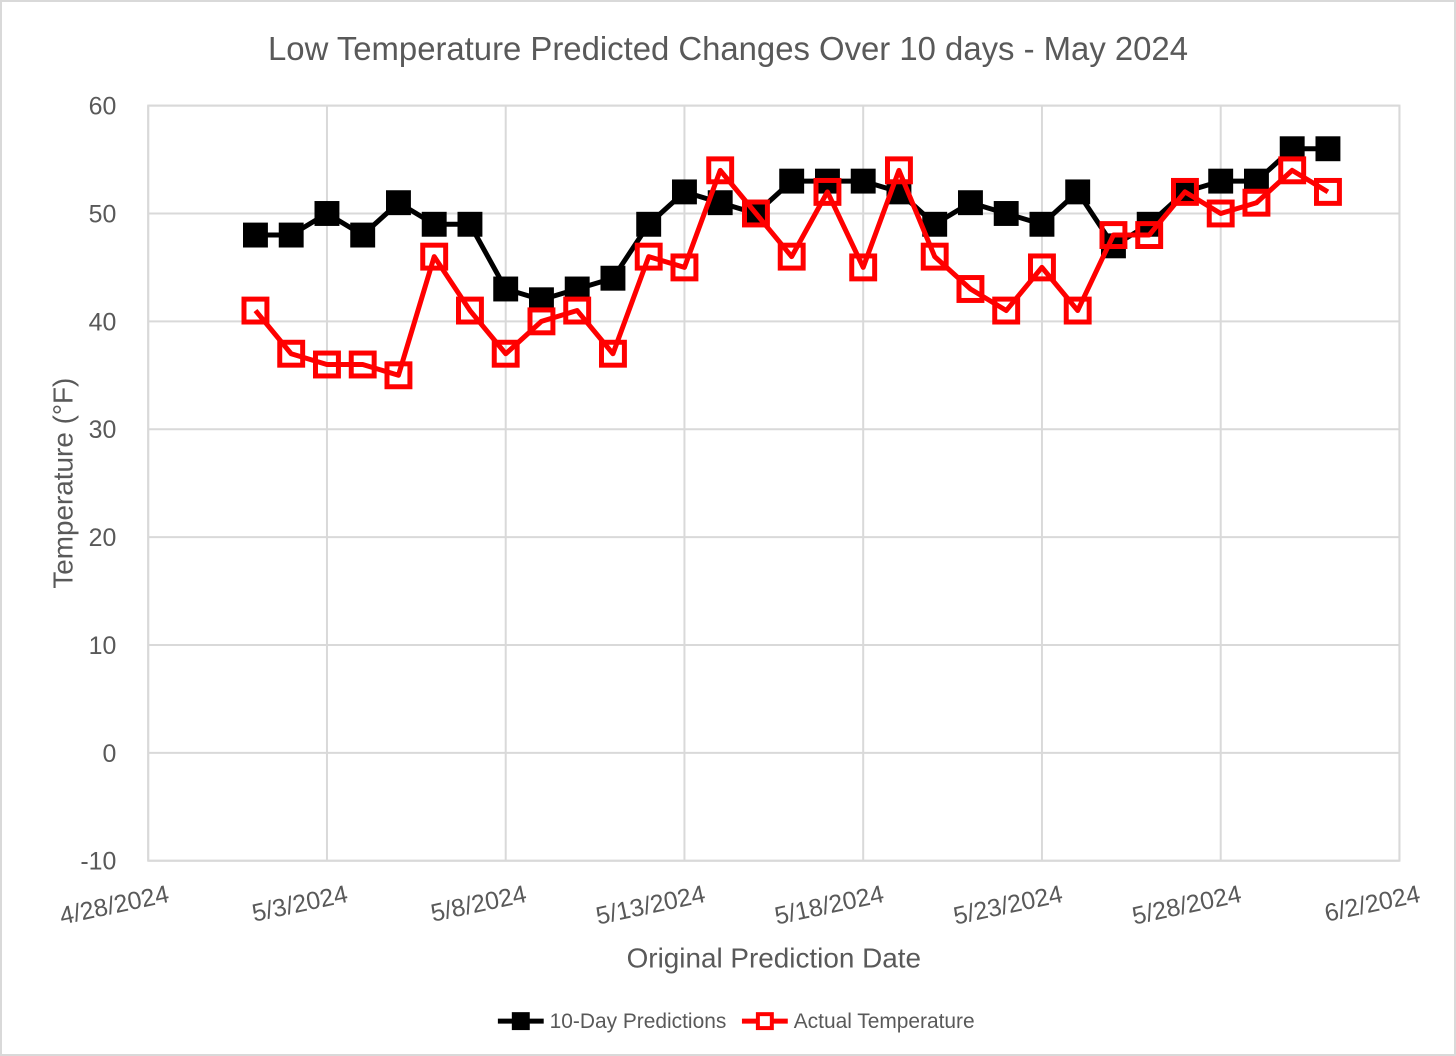 The height and width of the screenshot is (1056, 1456). What do you see at coordinates (98, 862) in the screenshot?
I see `y-axis-tick-label: -10` at bounding box center [98, 862].